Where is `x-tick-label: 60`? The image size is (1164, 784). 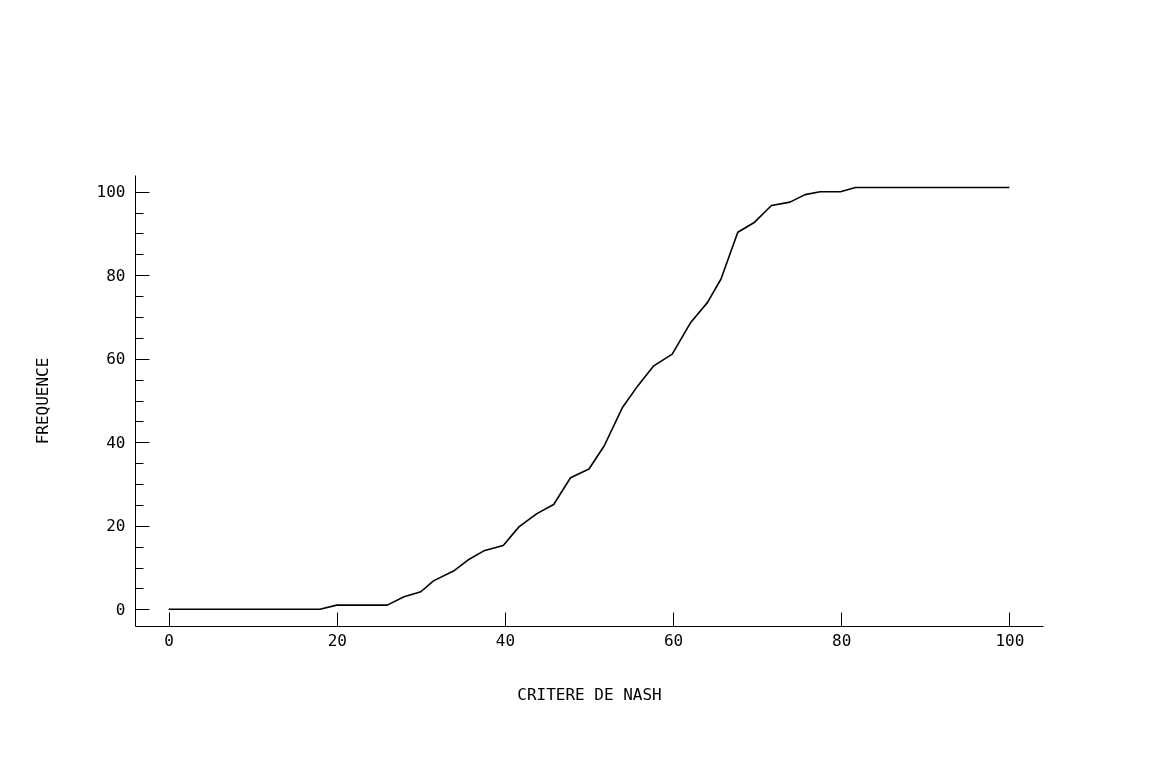
x-tick-label: 60 is located at coordinates (673, 640).